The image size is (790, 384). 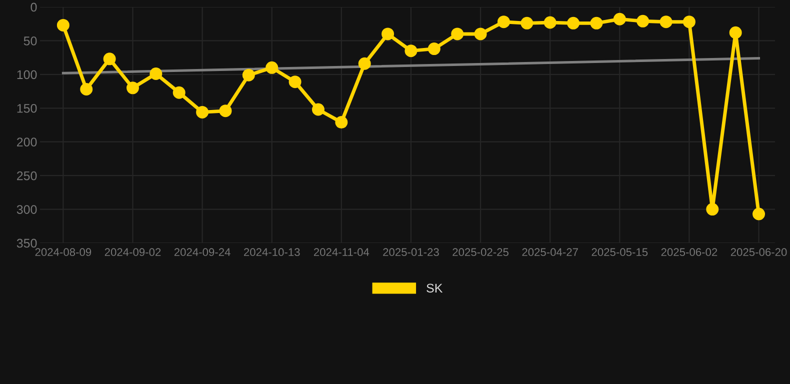 What do you see at coordinates (411, 252) in the screenshot?
I see `x-tick-label: 2025-01-23` at bounding box center [411, 252].